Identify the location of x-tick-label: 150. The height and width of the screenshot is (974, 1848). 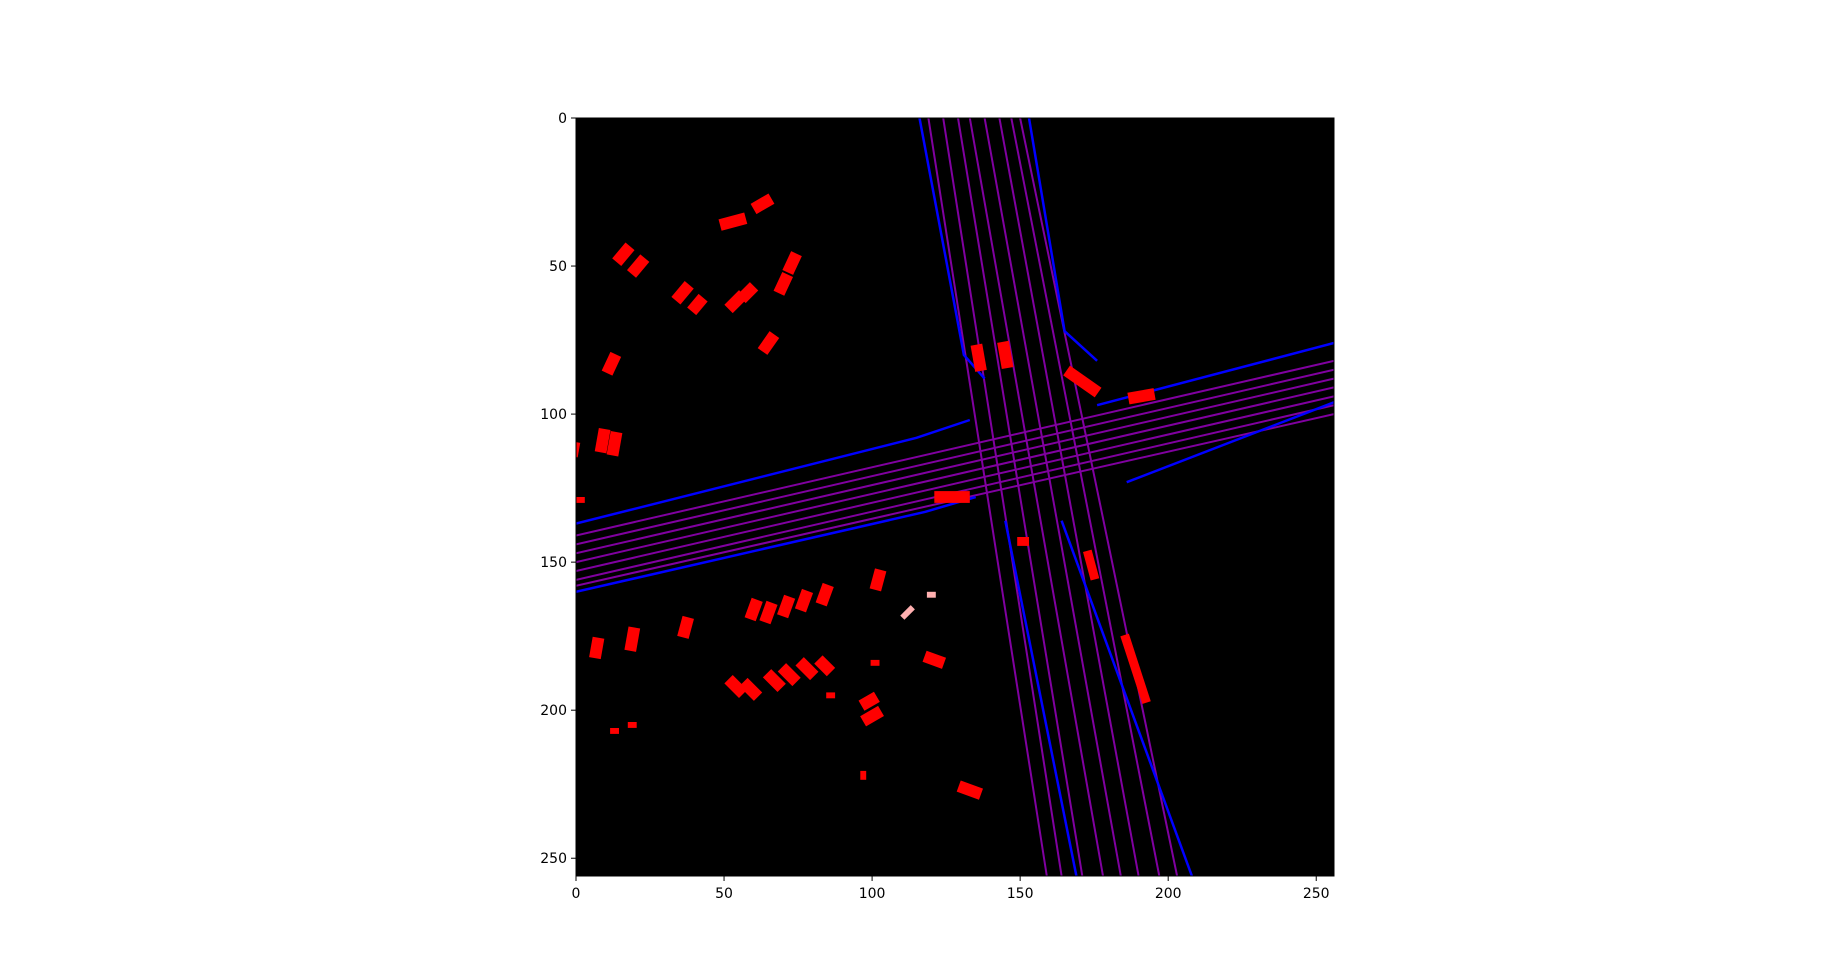
(1020, 894).